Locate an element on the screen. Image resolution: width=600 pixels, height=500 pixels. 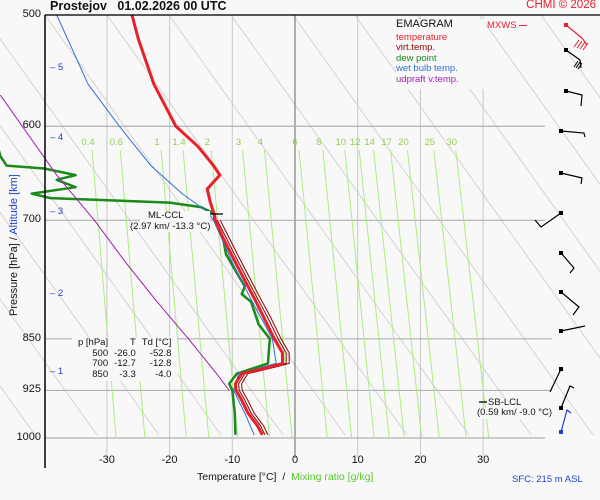
series-virt-temp- is located at coordinates (251, 328).